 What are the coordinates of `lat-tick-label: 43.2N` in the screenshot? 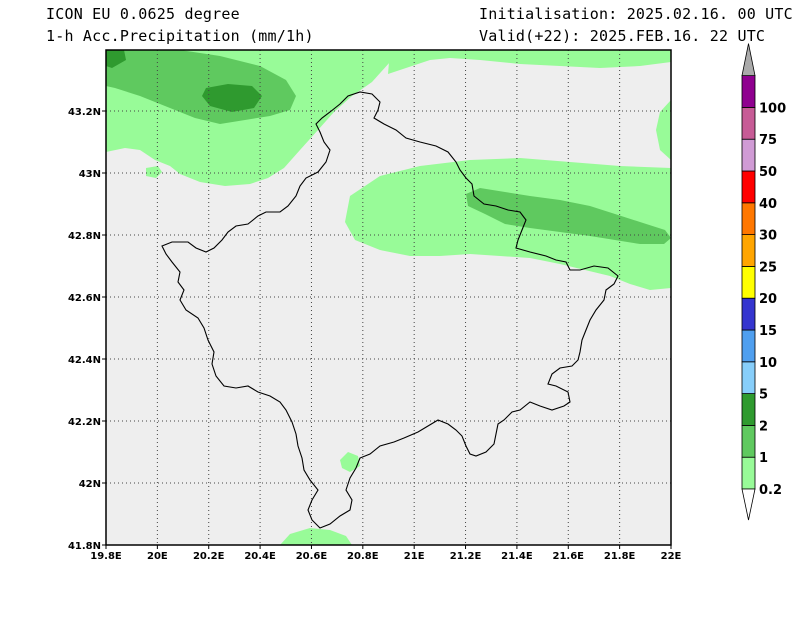 It's located at (84, 112).